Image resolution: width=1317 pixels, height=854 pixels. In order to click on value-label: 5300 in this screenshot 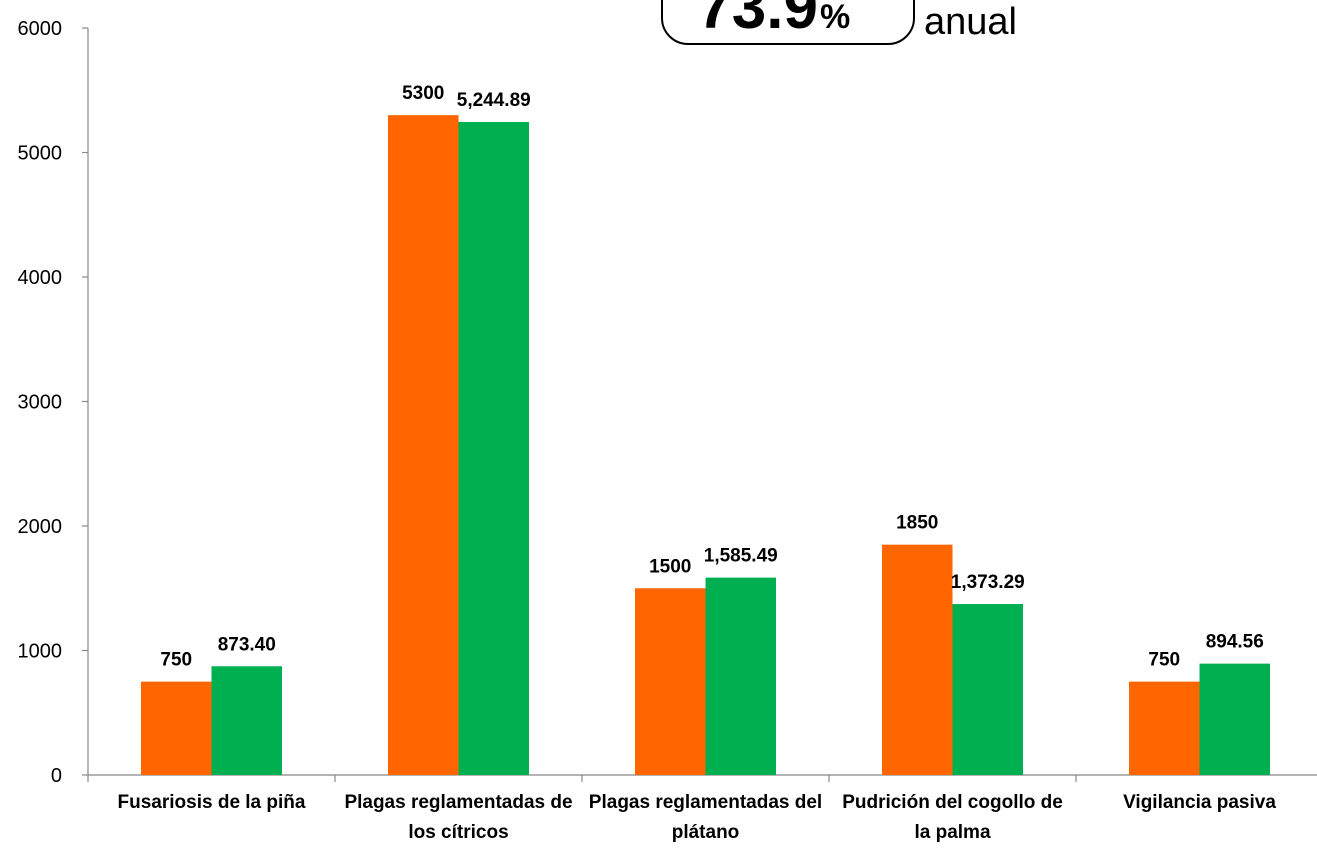, I will do `click(423, 93)`.